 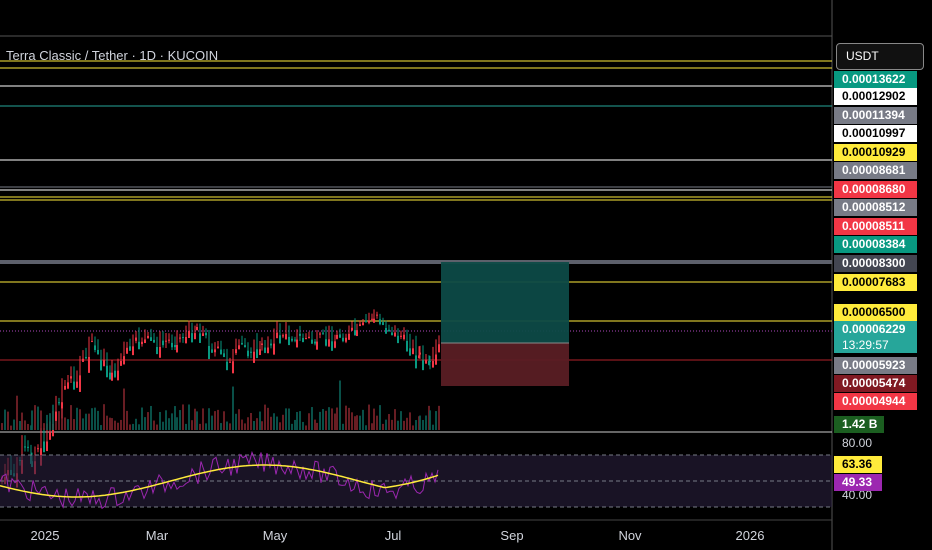 What do you see at coordinates (630, 535) in the screenshot?
I see `x-tick-nov: Nov` at bounding box center [630, 535].